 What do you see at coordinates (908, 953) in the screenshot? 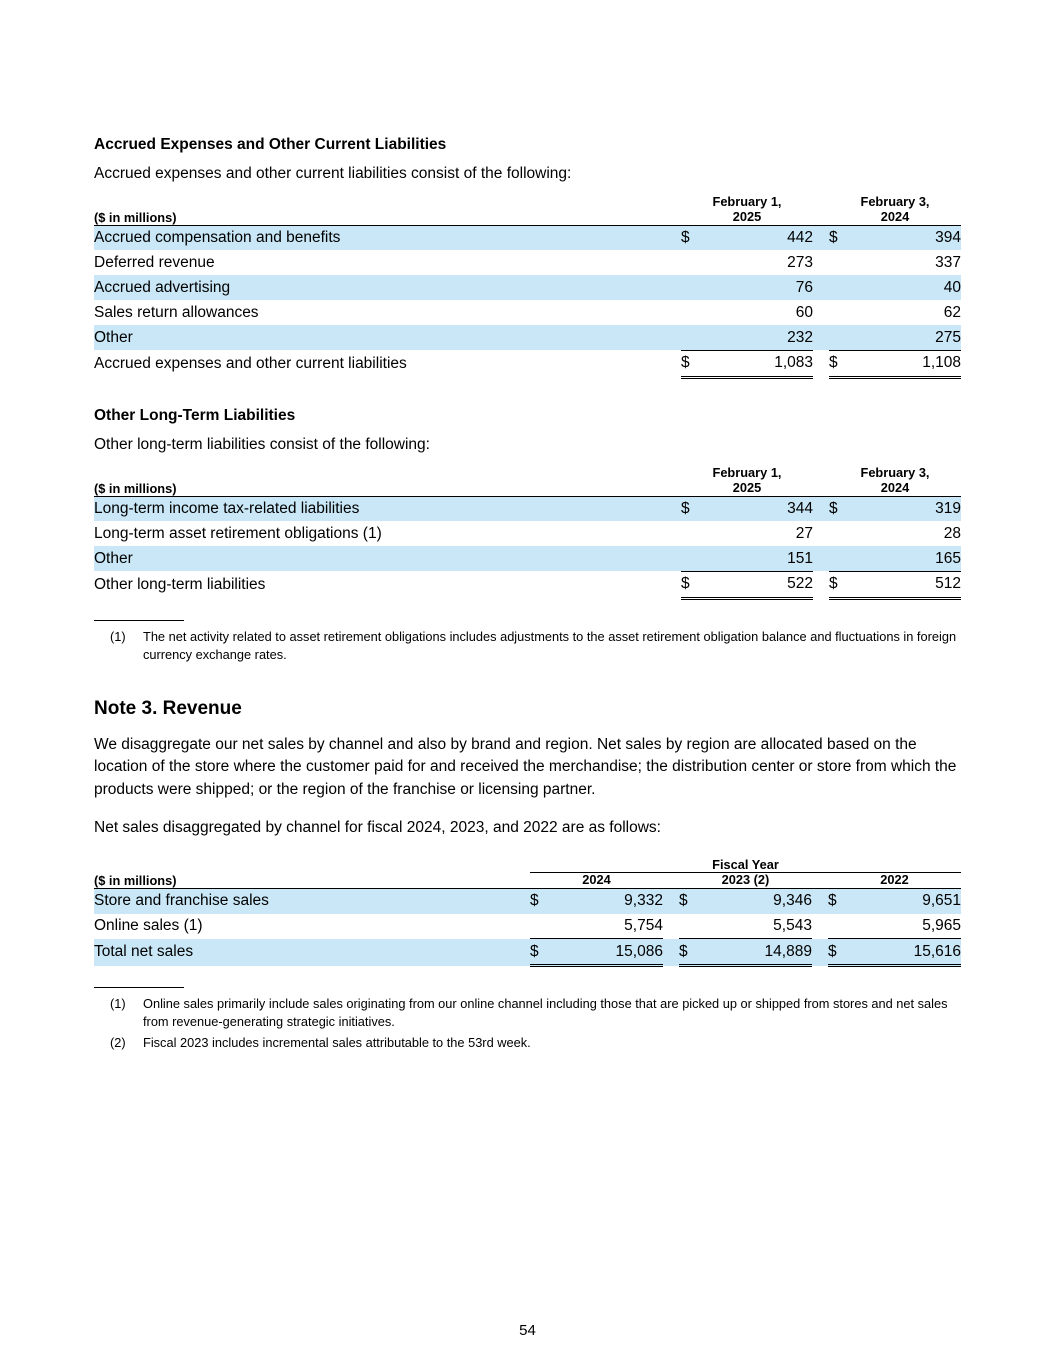
I see `value-cell: 15,616` at bounding box center [908, 953].